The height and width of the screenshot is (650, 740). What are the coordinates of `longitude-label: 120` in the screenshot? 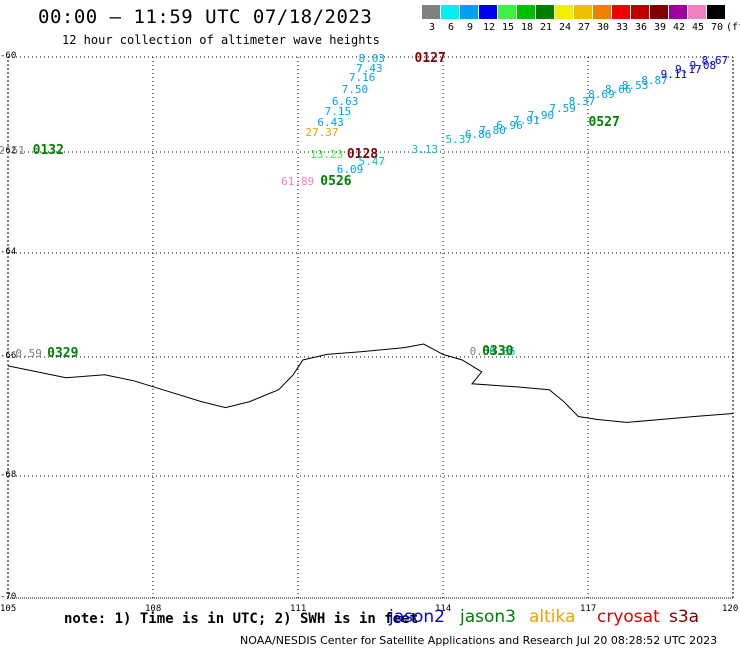 It's located at (730, 609).